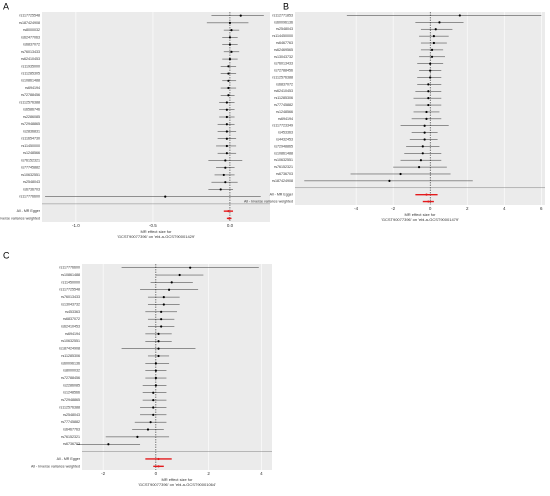 The width and height of the screenshot is (550, 496). I want to click on x-tick-label: -0.5, so click(153, 225).